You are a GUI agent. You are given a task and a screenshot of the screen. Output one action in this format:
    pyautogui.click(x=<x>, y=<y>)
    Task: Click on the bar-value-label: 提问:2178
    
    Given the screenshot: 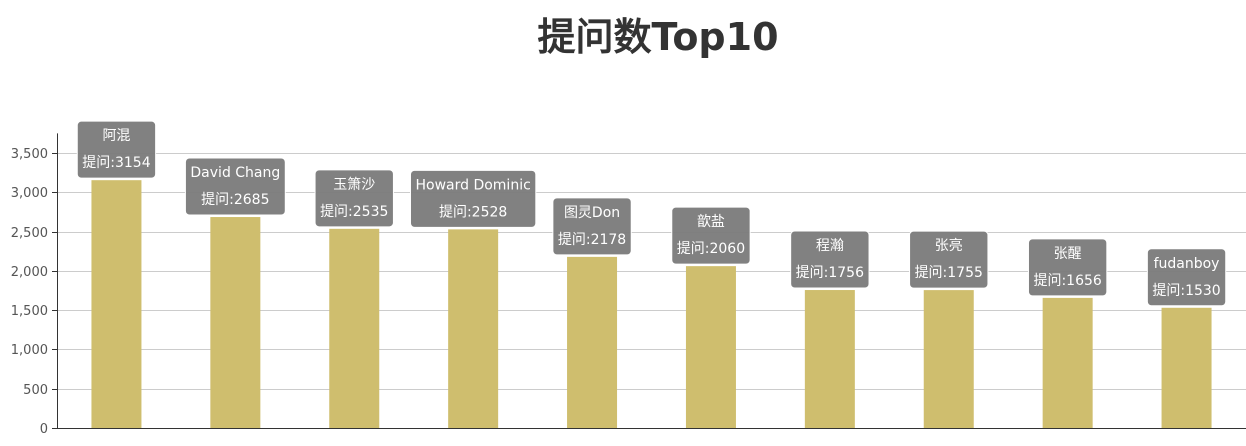 What is the action you would take?
    pyautogui.click(x=592, y=240)
    